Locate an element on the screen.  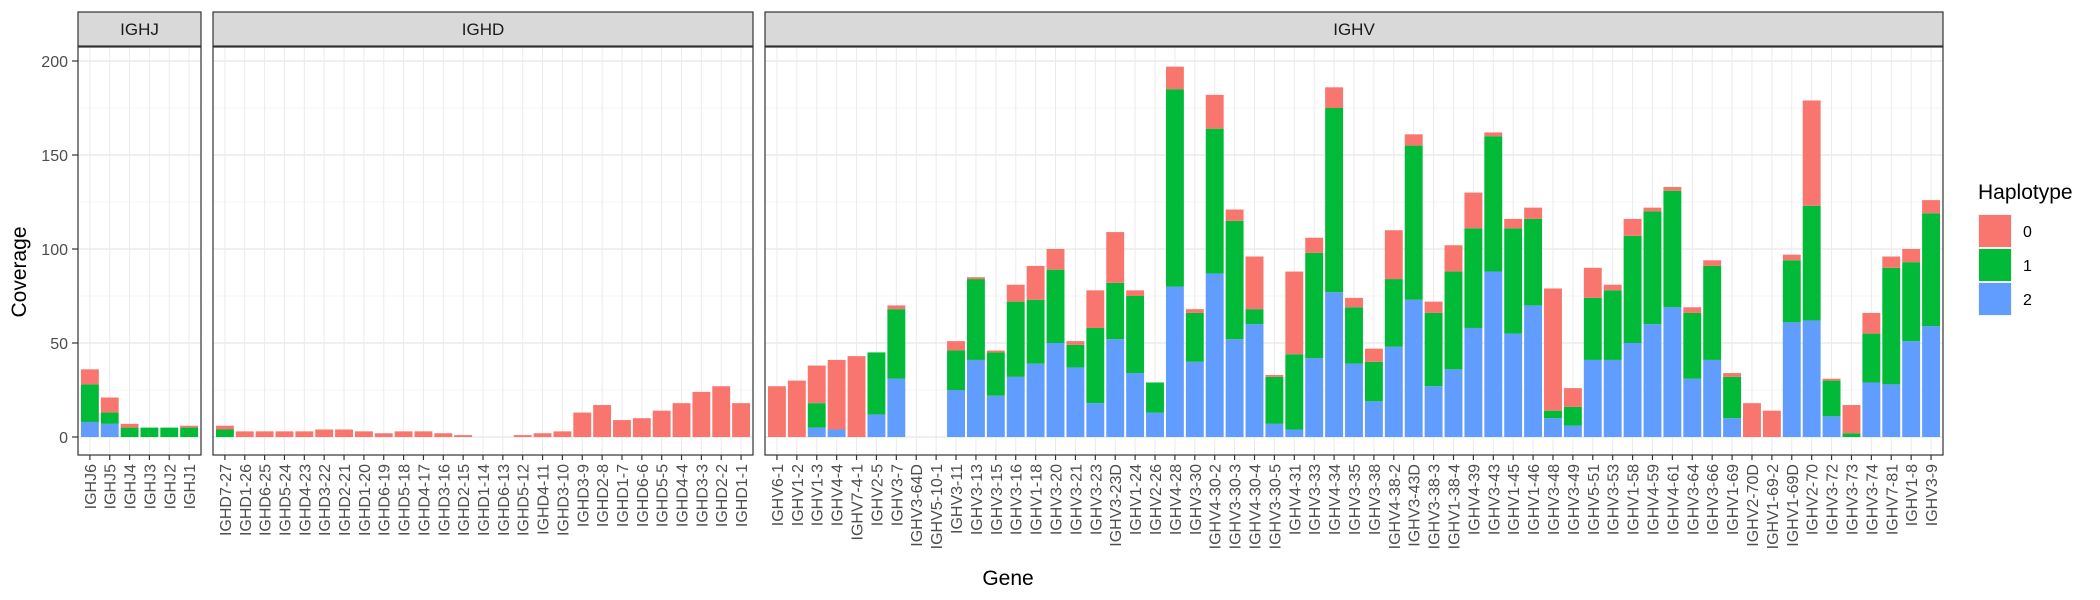
bar-h2-IGHV3-23D is located at coordinates (1115, 388).